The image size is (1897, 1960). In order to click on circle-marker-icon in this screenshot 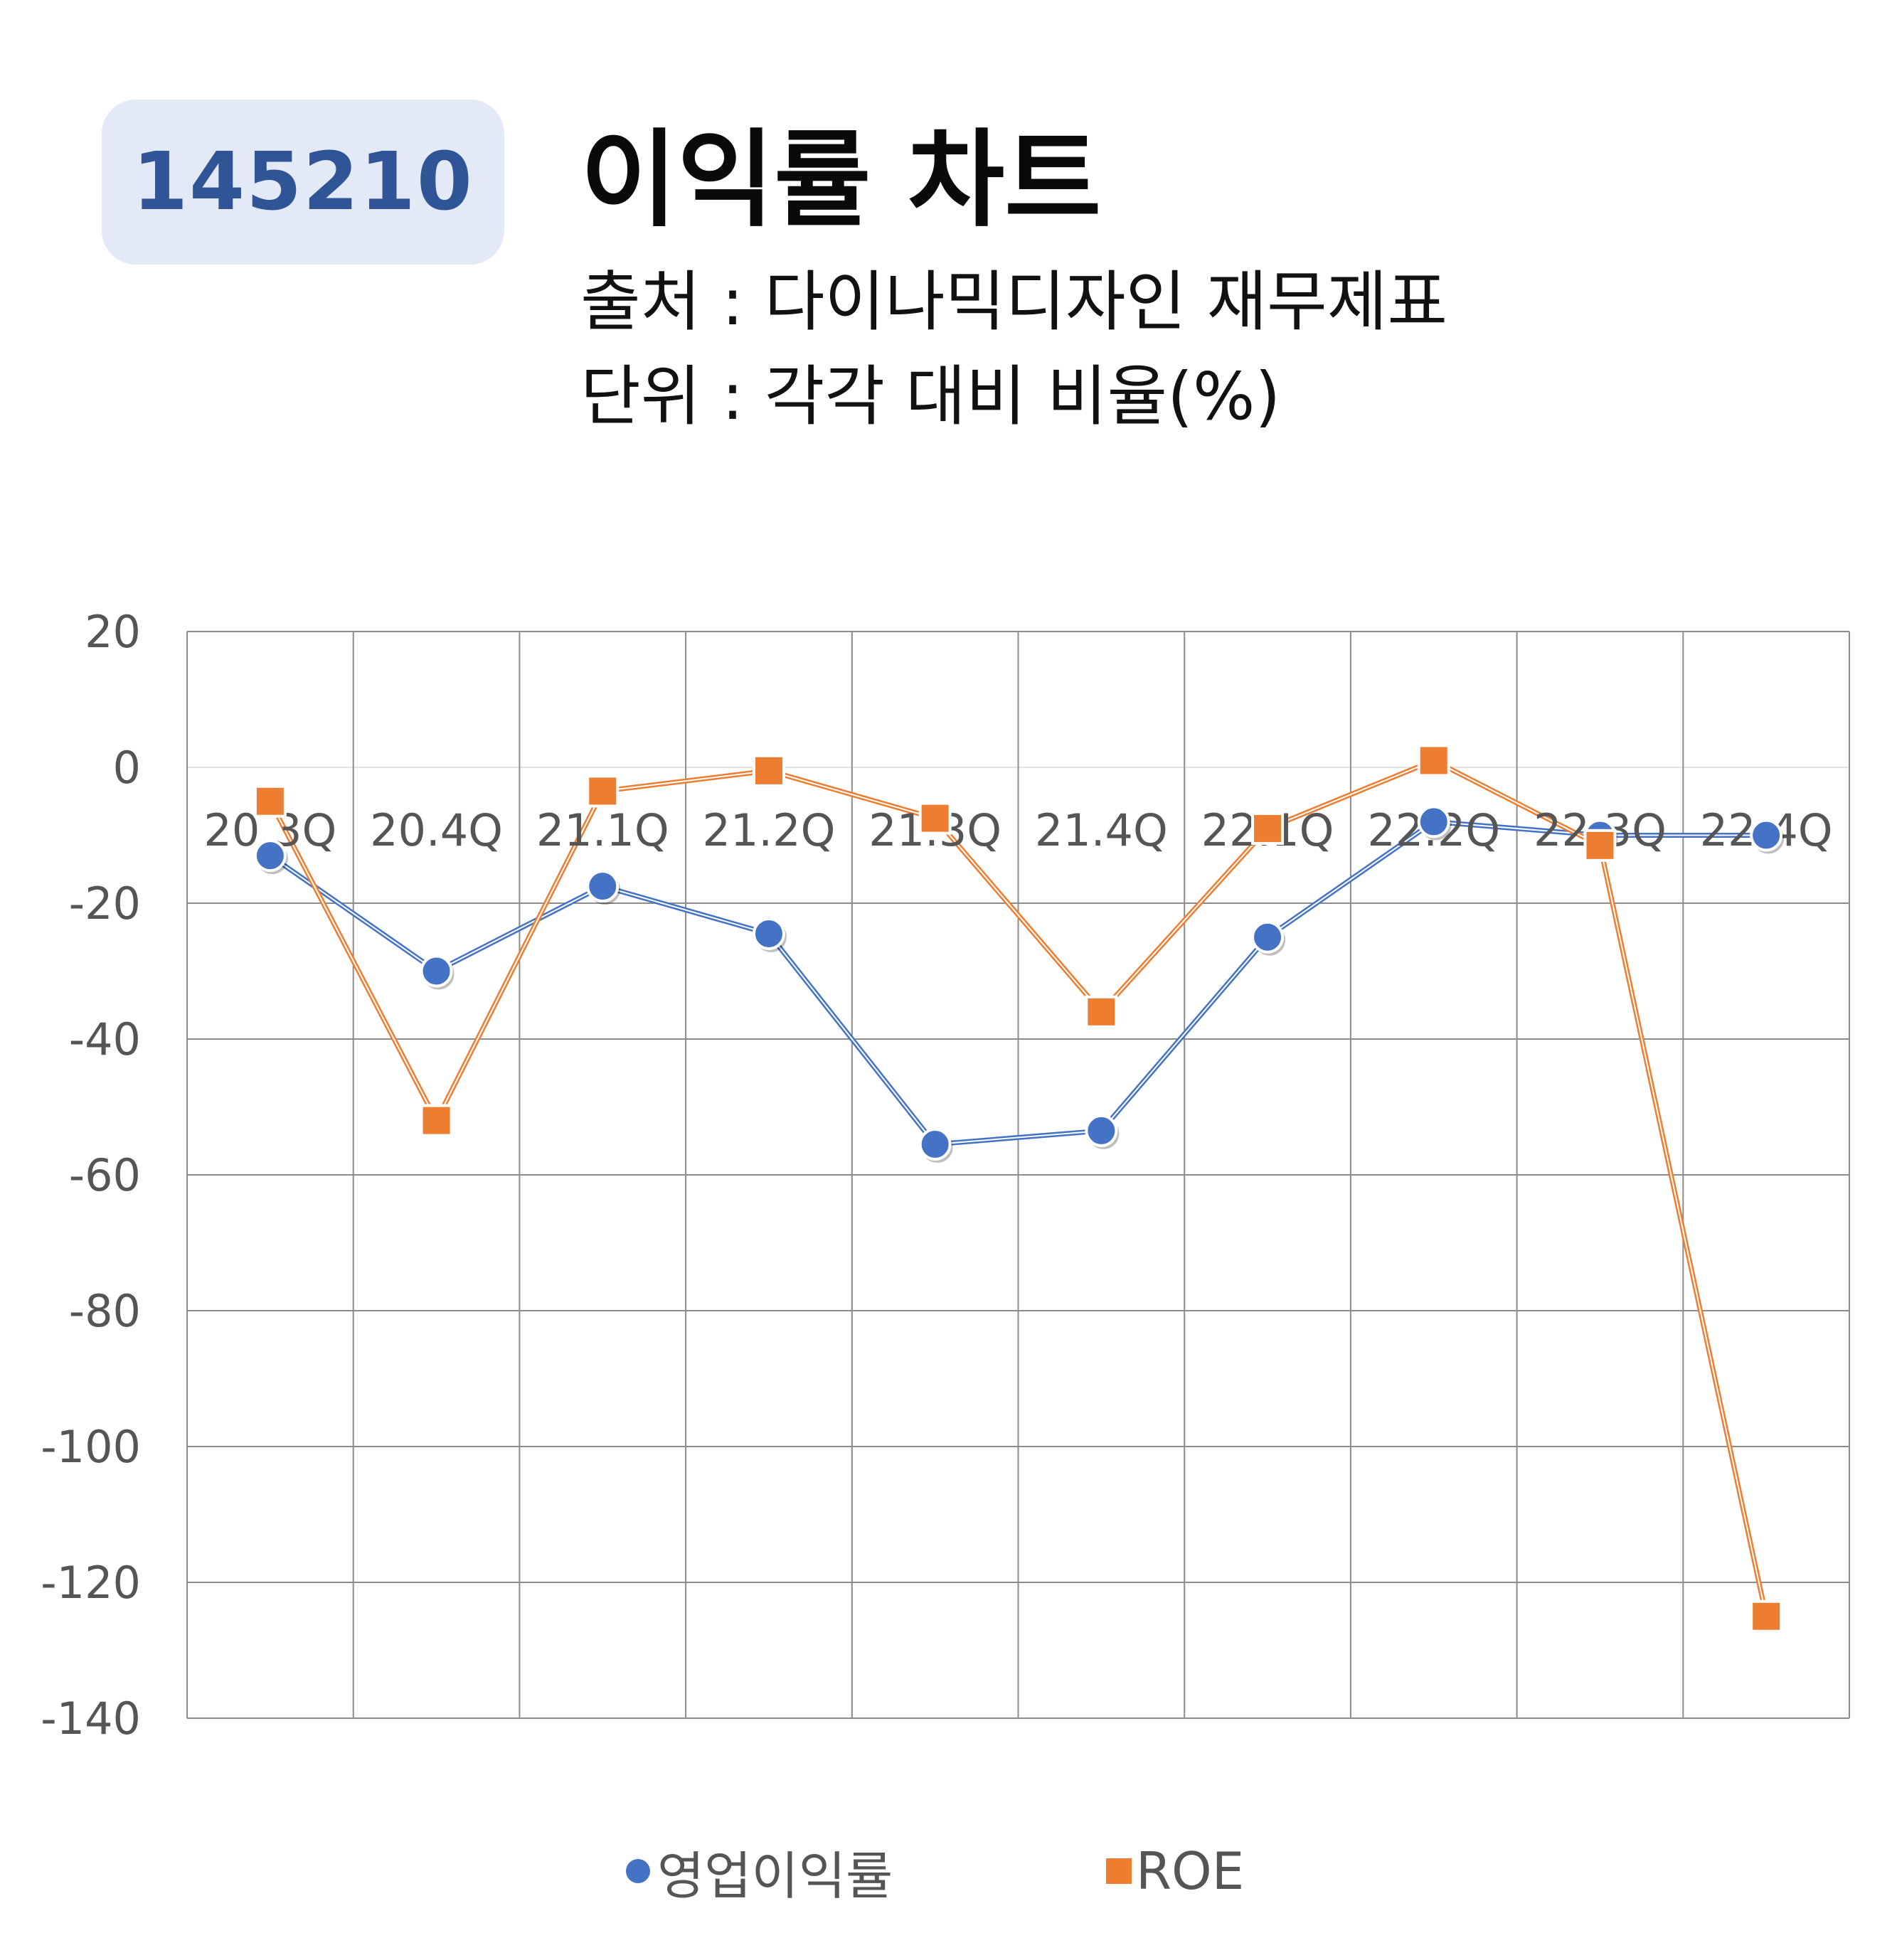, I will do `click(638, 1871)`.